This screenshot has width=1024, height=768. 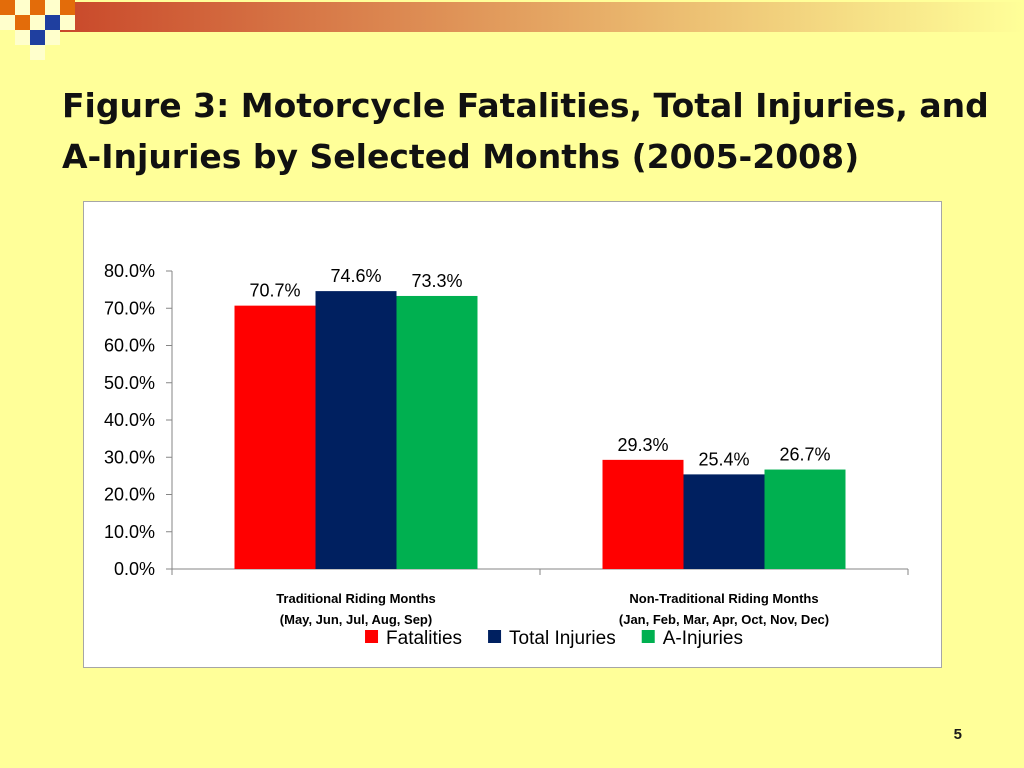 What do you see at coordinates (356, 598) in the screenshot?
I see `x-category-label: Traditional Riding Months` at bounding box center [356, 598].